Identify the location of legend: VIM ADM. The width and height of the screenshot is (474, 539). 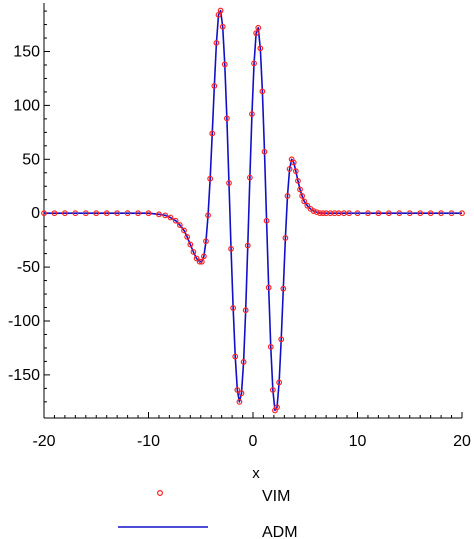
(208, 513).